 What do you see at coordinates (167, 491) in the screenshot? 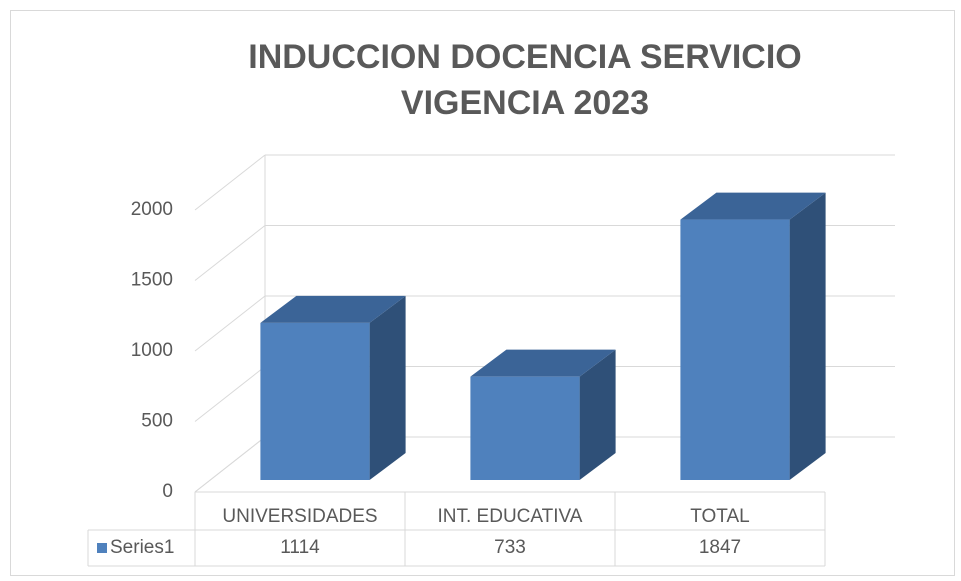
I see `y-tick-label: 0` at bounding box center [167, 491].